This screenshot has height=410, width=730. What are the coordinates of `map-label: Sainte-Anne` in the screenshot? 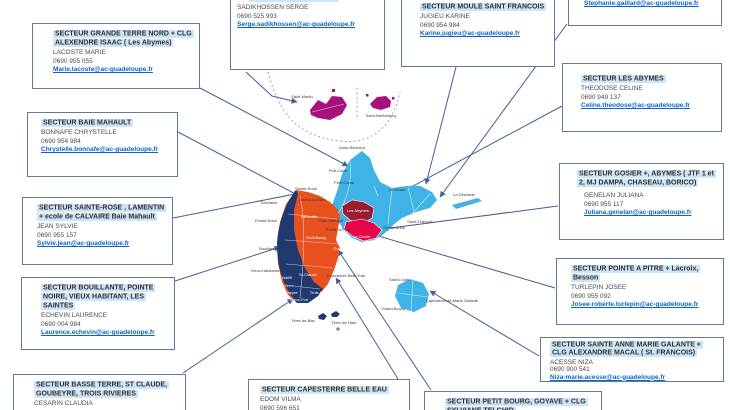 It's located at (394, 227).